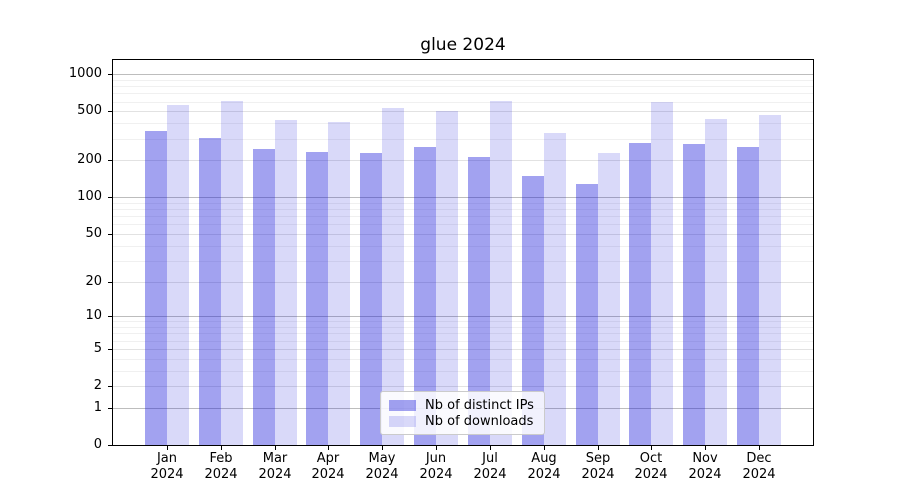 This screenshot has height=500, width=900. I want to click on y-tick-label: 50, so click(93, 233).